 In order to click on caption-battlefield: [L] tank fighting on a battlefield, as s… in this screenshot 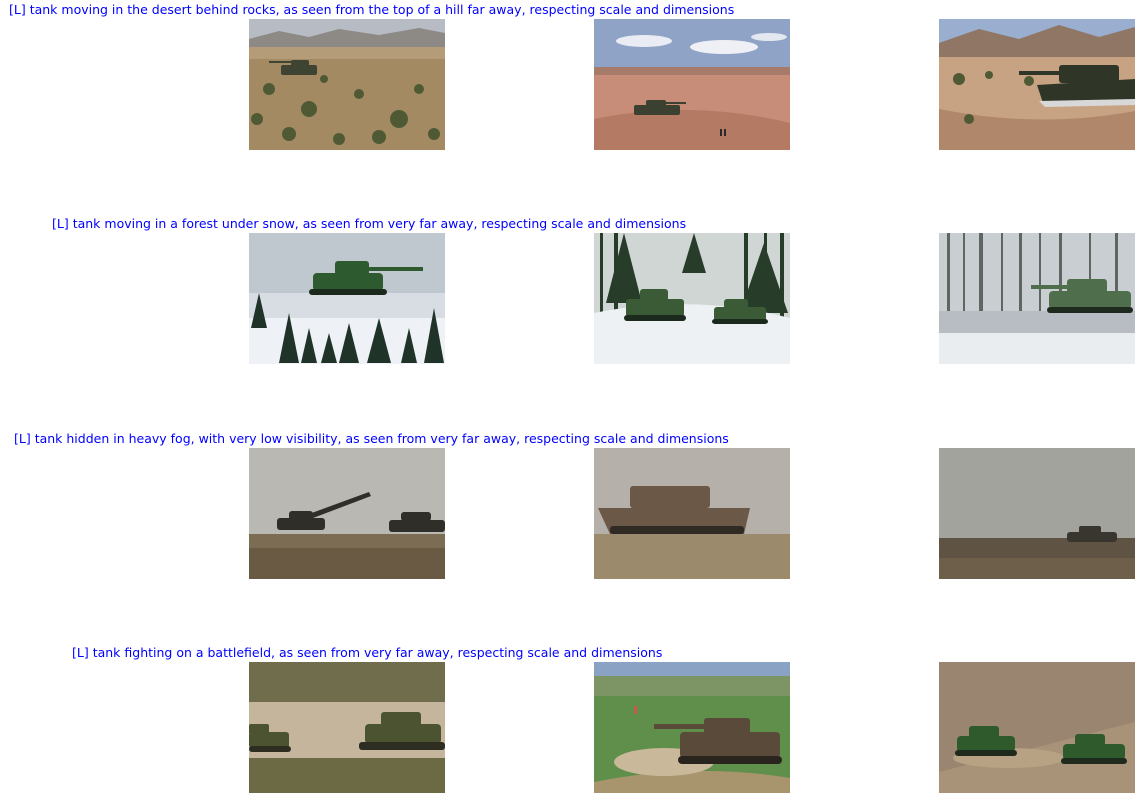, I will do `click(362, 652)`.